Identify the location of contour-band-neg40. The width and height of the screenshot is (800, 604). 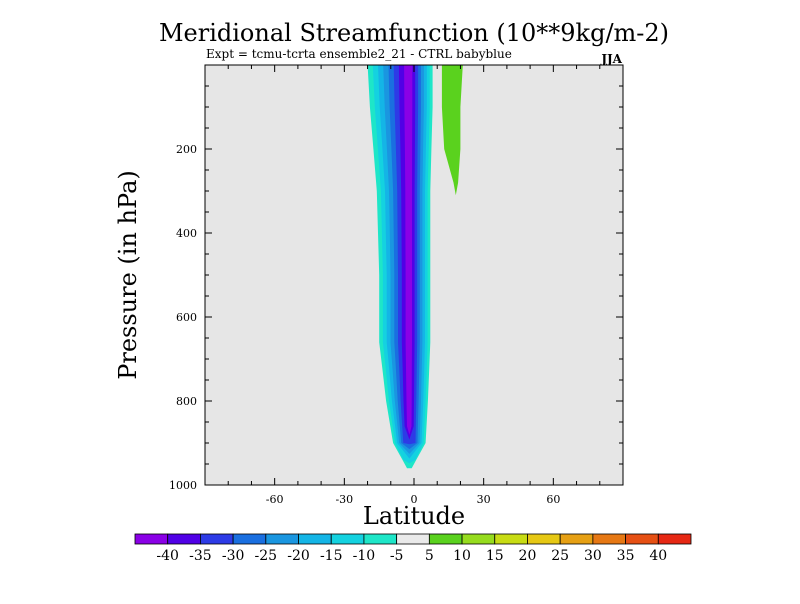
(408, 250).